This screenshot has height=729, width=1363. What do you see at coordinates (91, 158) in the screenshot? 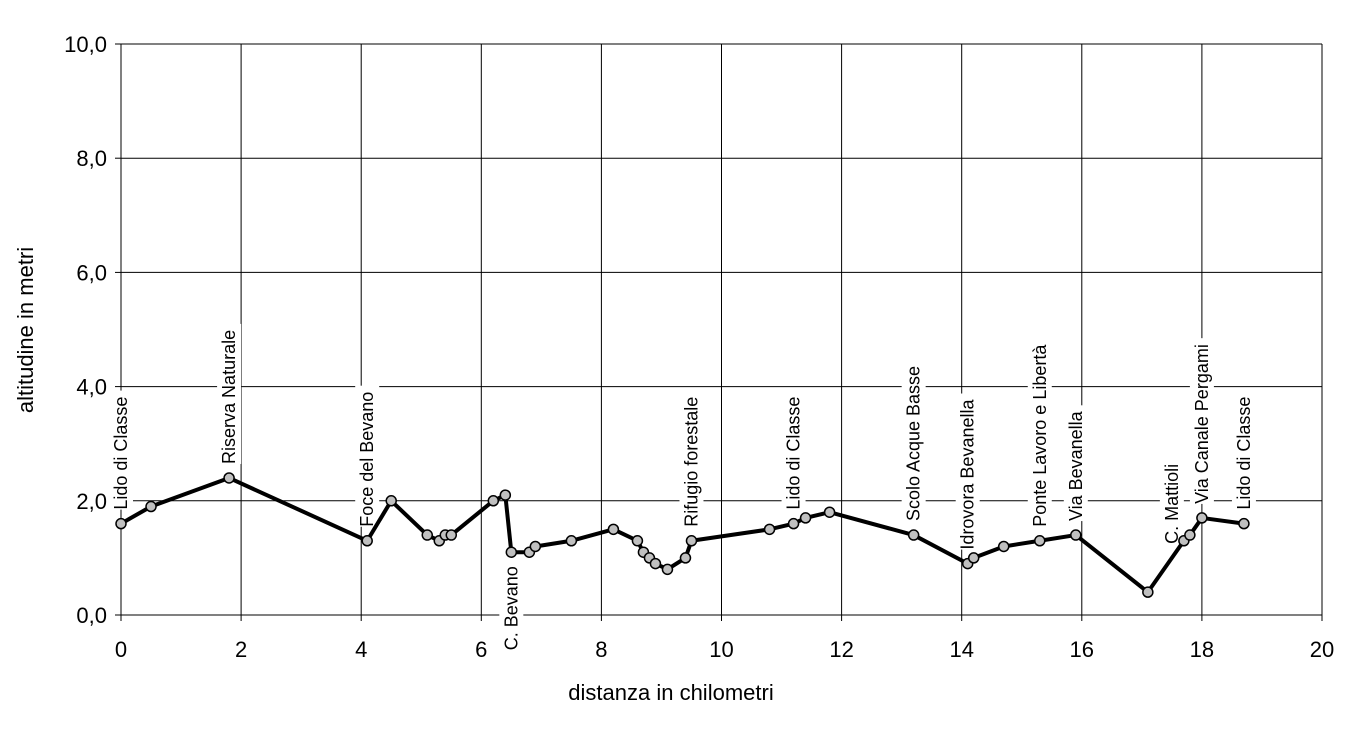
I see `y-tick-label: 8,0` at bounding box center [91, 158].